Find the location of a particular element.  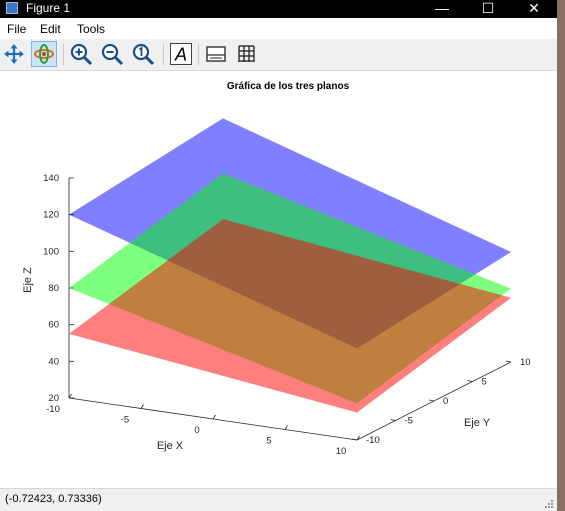

z-tick-label: 60 is located at coordinates (53, 325).